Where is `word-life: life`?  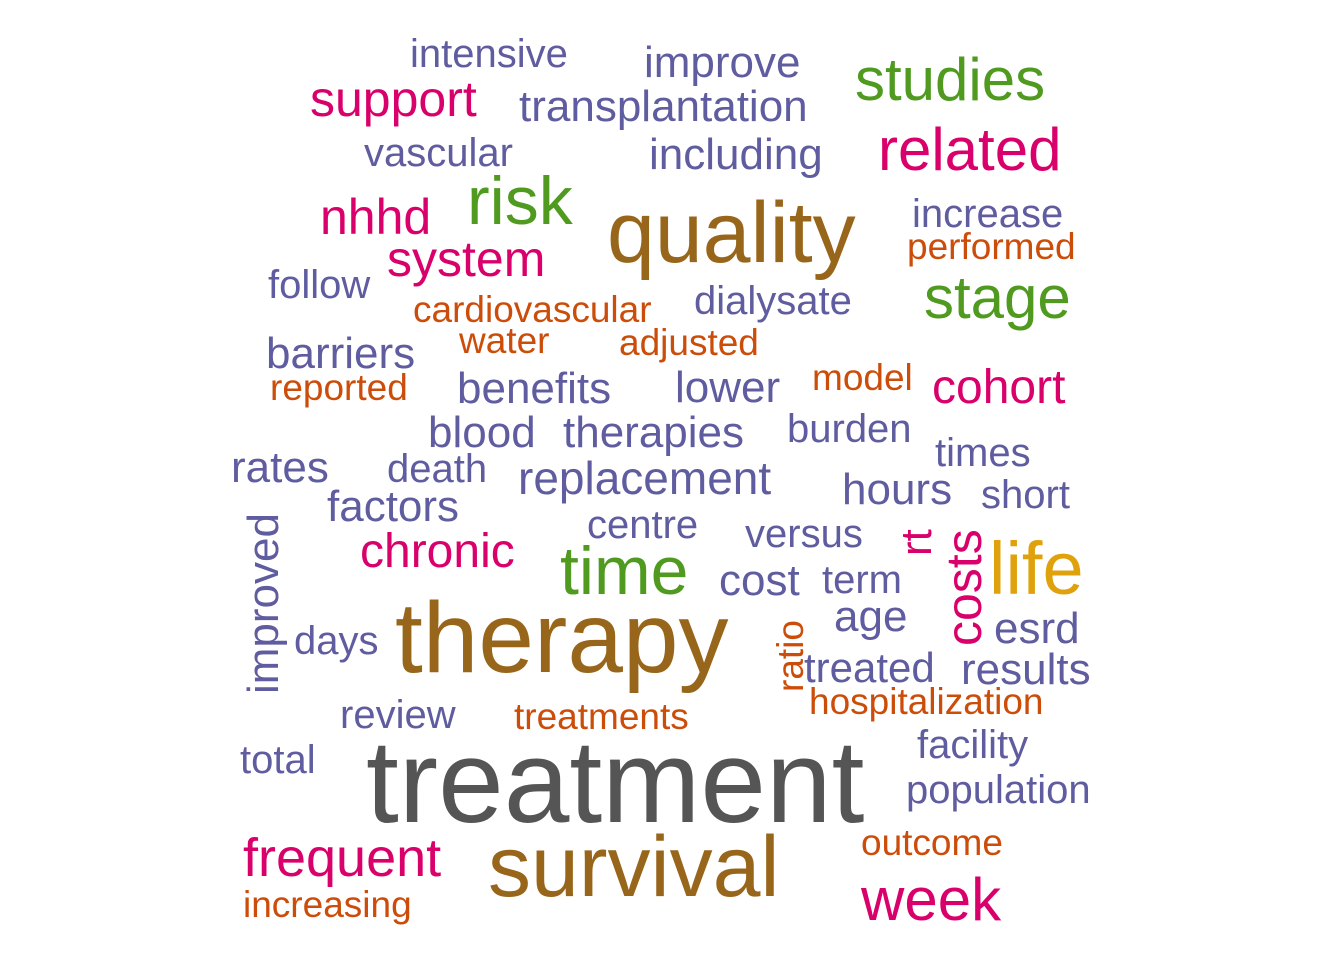
word-life: life is located at coordinates (1036, 568).